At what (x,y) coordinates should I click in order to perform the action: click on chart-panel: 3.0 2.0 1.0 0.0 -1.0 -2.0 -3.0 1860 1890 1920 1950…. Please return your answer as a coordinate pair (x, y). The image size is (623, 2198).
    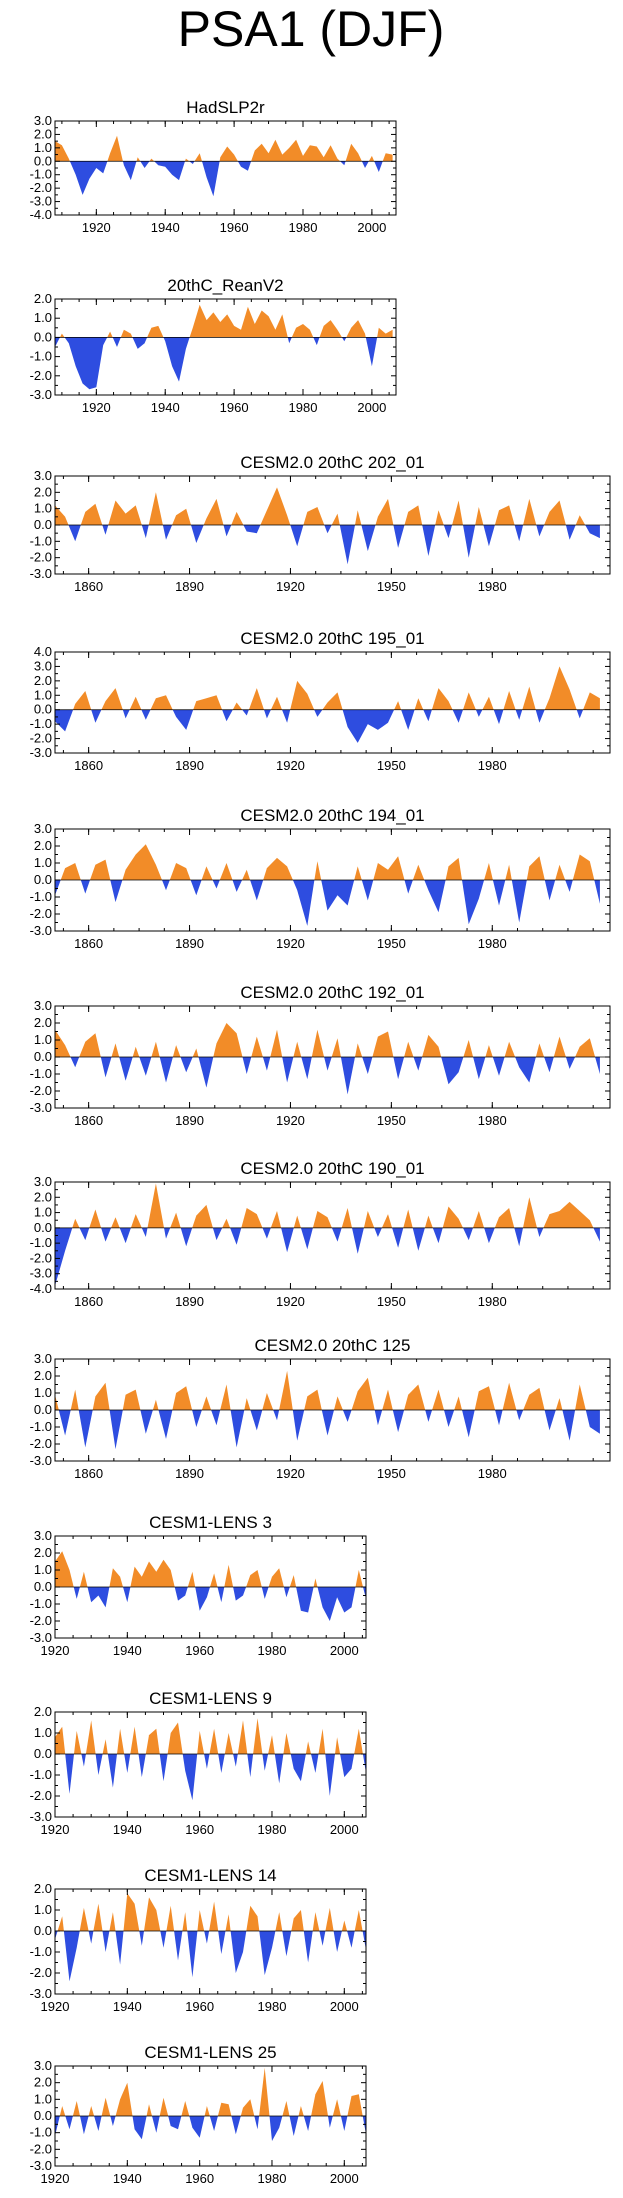
    Looking at the image, I should click on (320, 878).